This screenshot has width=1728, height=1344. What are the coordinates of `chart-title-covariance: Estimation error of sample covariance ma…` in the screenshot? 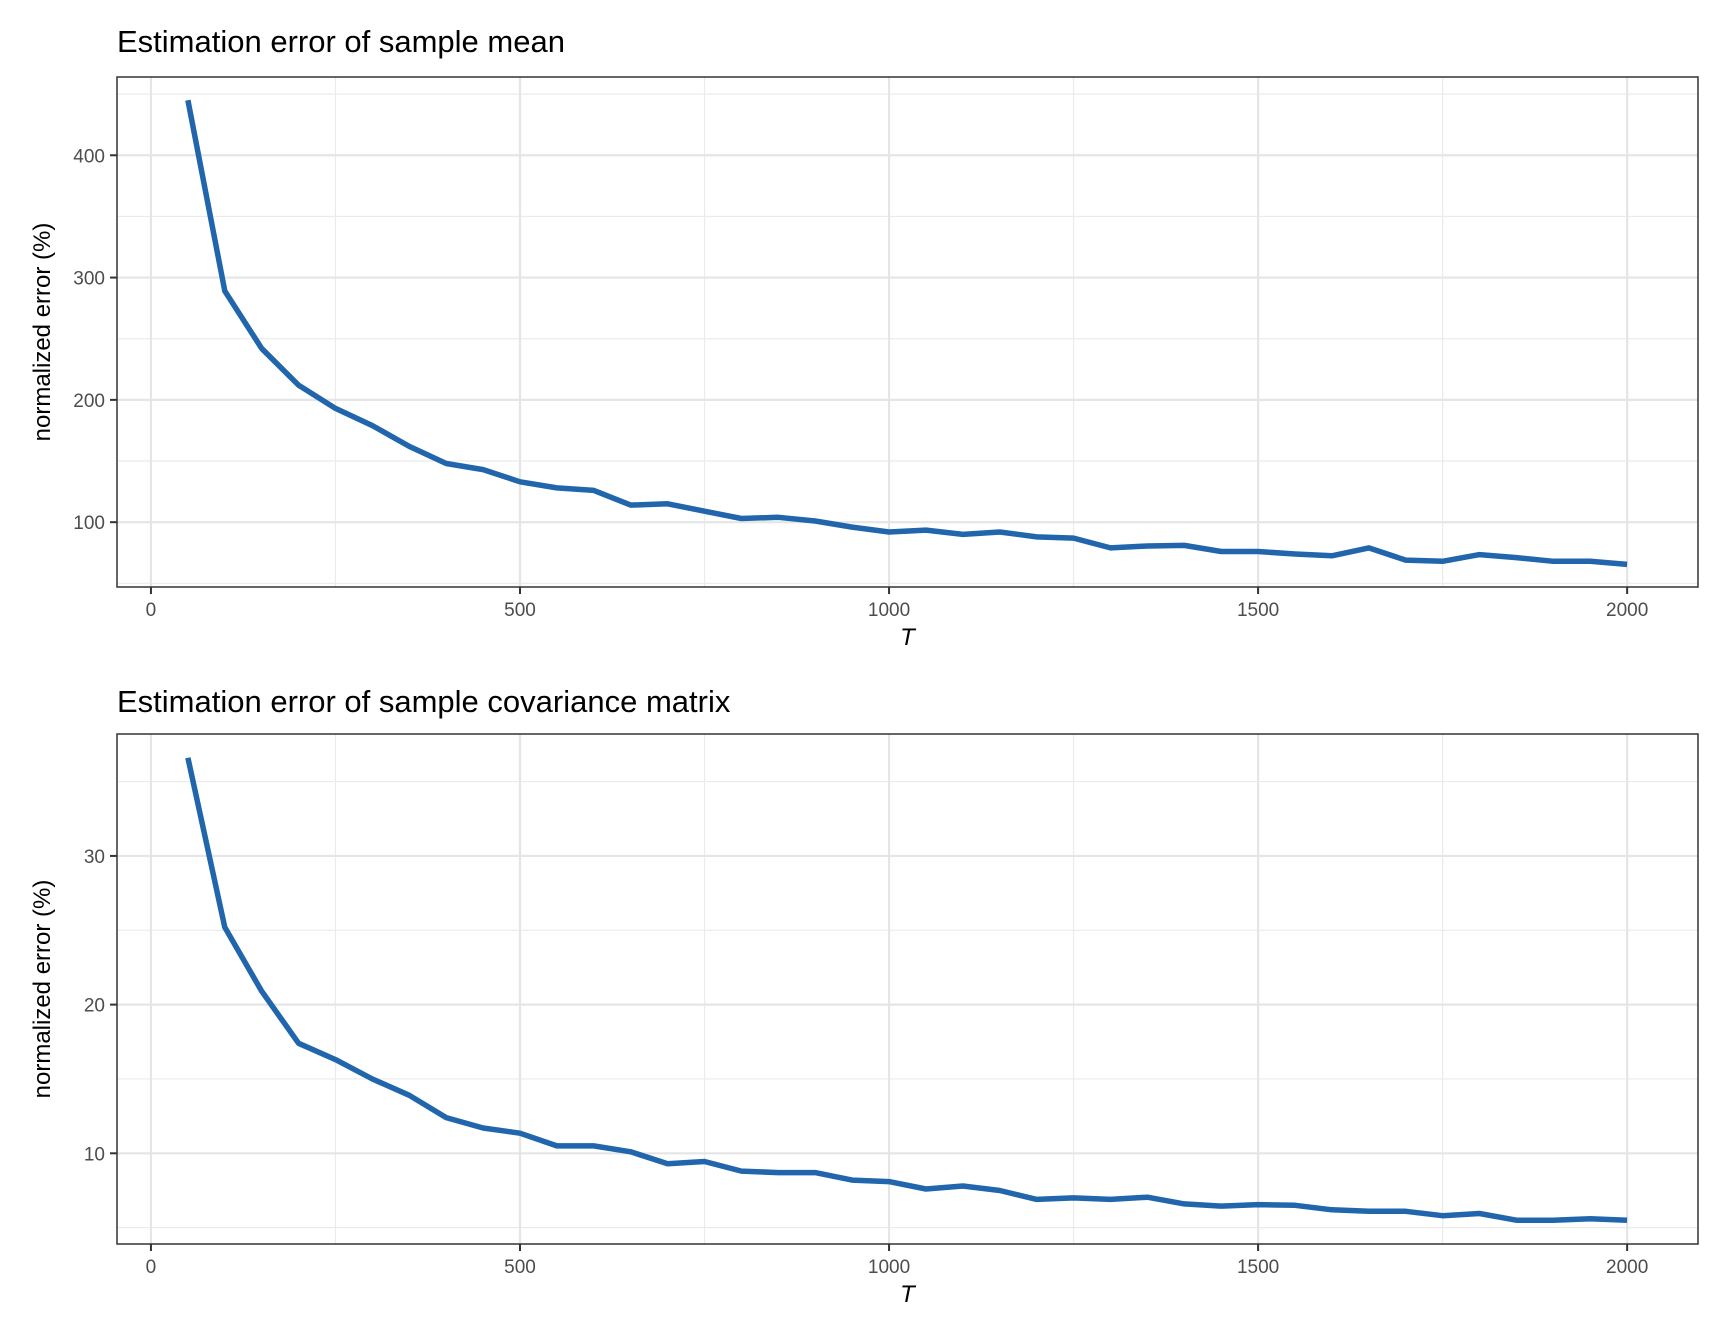 It's located at (424, 701).